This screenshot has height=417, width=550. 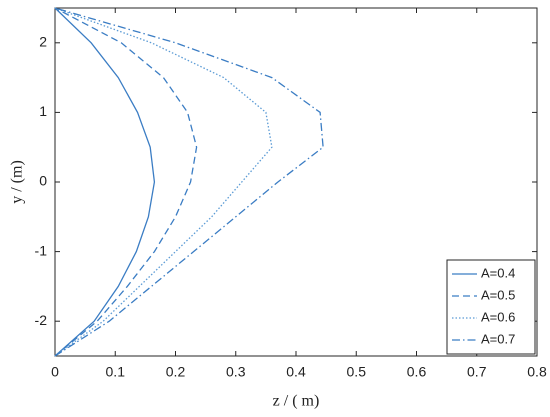 I want to click on legend-text: A=0.6, so click(x=498, y=316).